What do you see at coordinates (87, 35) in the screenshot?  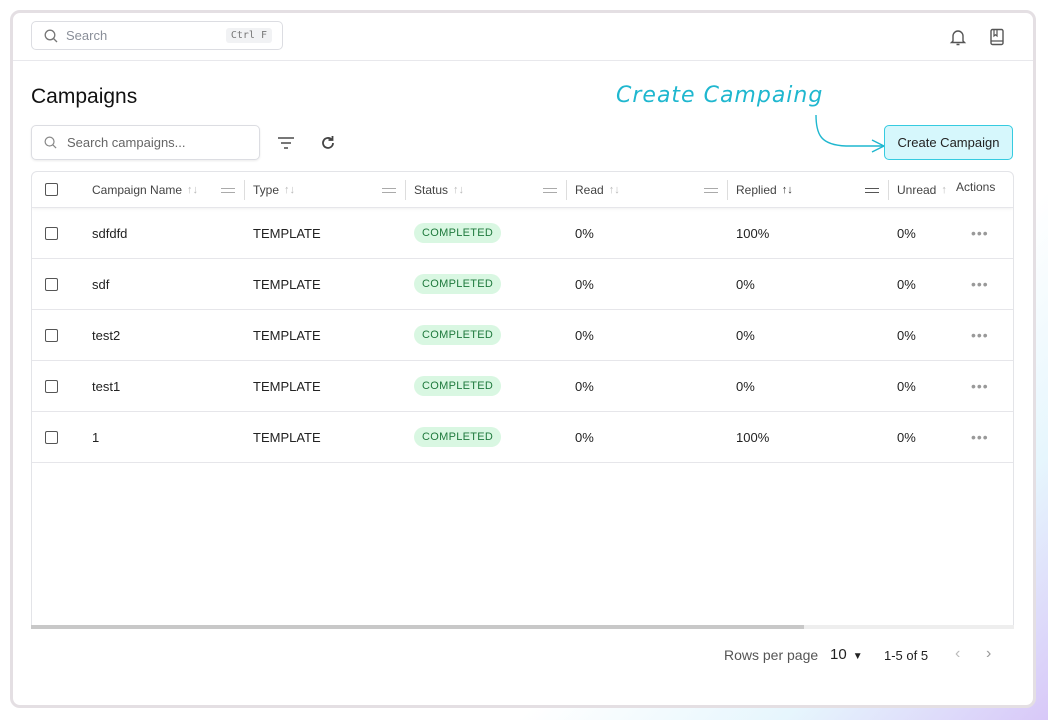 I see `global-search-placeholder: Search` at bounding box center [87, 35].